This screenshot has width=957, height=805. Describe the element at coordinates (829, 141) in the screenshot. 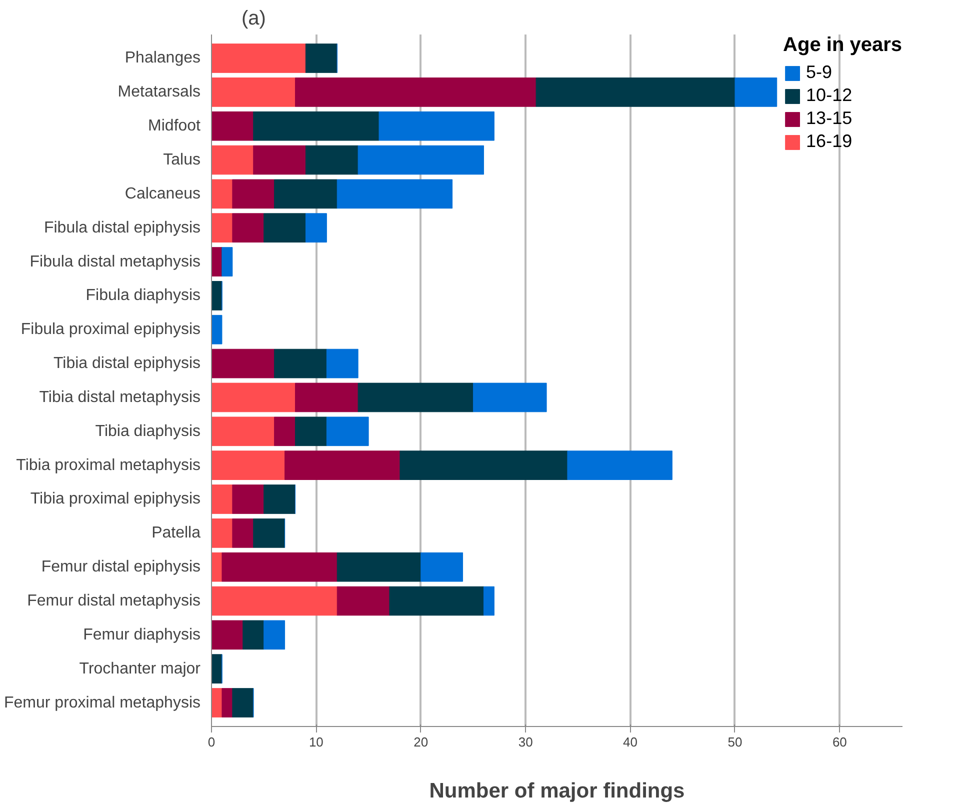

I see `legend-label: 16-19` at that location.